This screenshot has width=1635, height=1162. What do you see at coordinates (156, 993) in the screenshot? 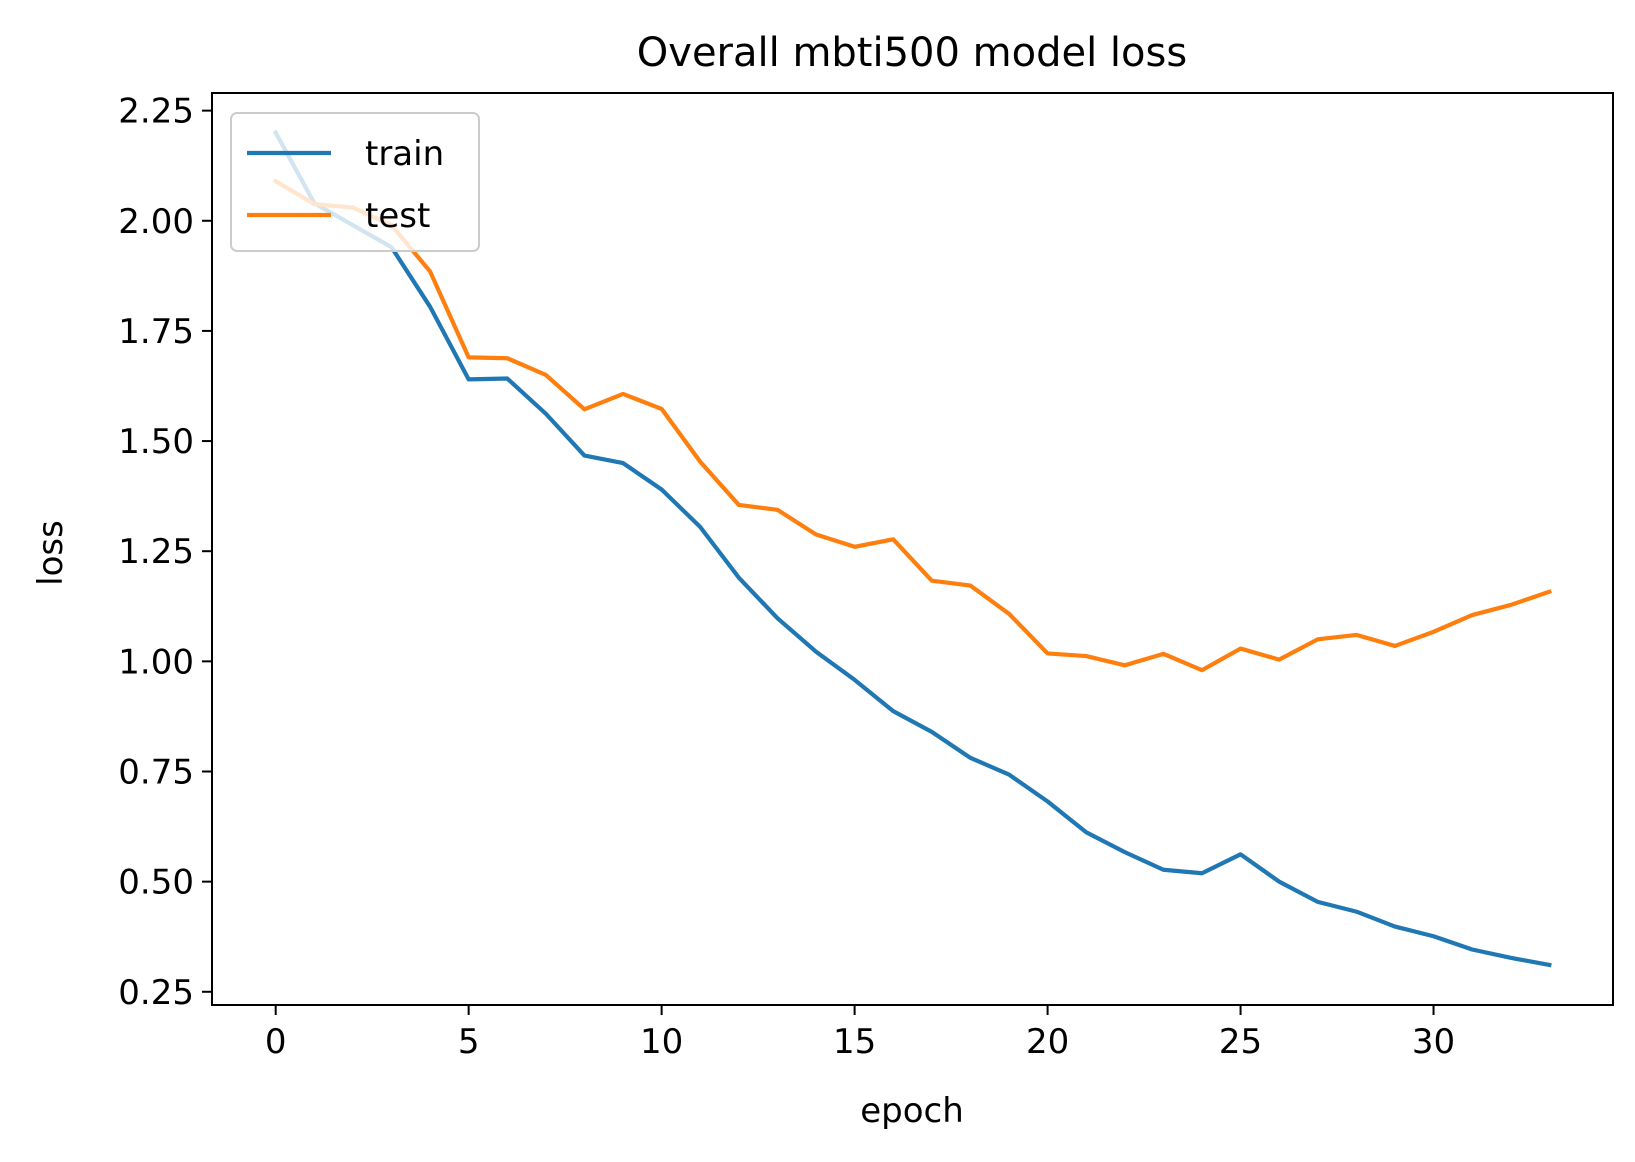
I see `y-tick-label: 0.25` at bounding box center [156, 993].